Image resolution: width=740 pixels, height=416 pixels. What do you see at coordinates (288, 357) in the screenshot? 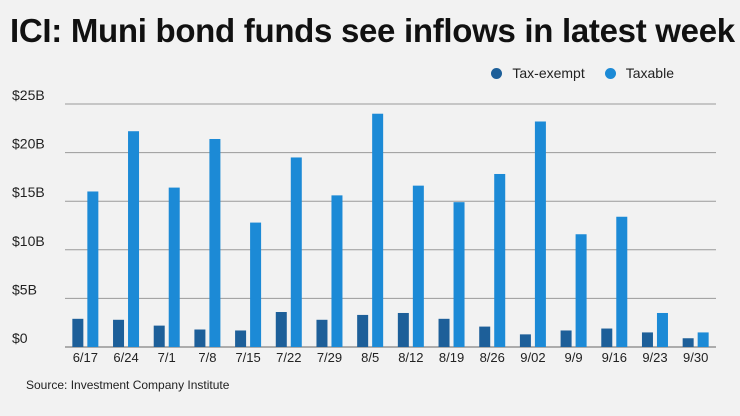
I see `x-tick-label: 7/22` at bounding box center [288, 357].